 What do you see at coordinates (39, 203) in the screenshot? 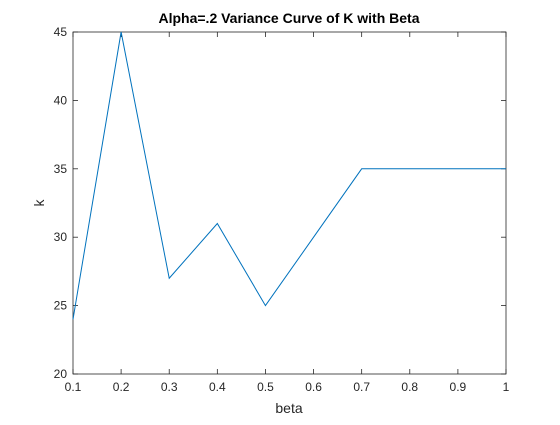
I see `y-axis-label: k` at bounding box center [39, 203].